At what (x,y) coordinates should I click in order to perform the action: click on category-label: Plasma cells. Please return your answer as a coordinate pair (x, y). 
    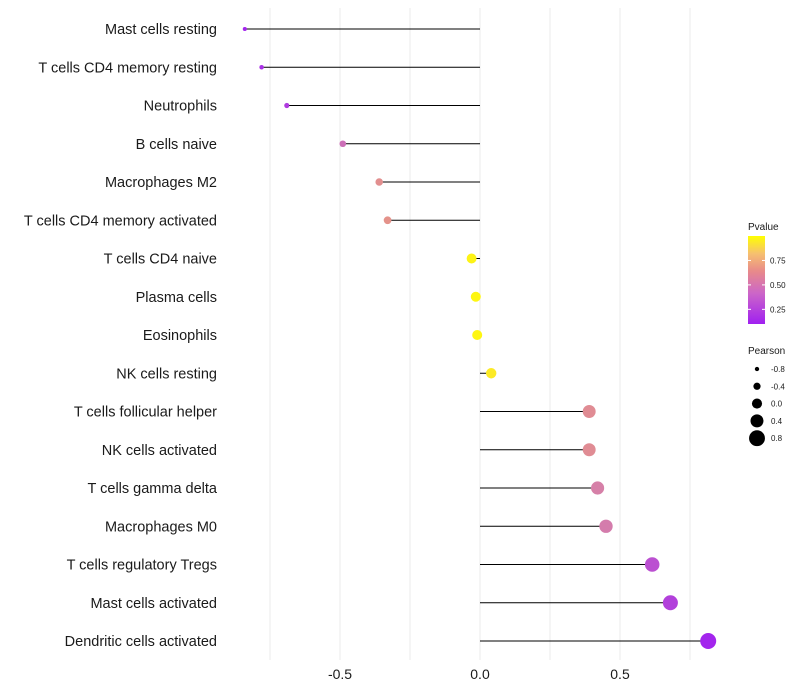
    Looking at the image, I should click on (176, 298).